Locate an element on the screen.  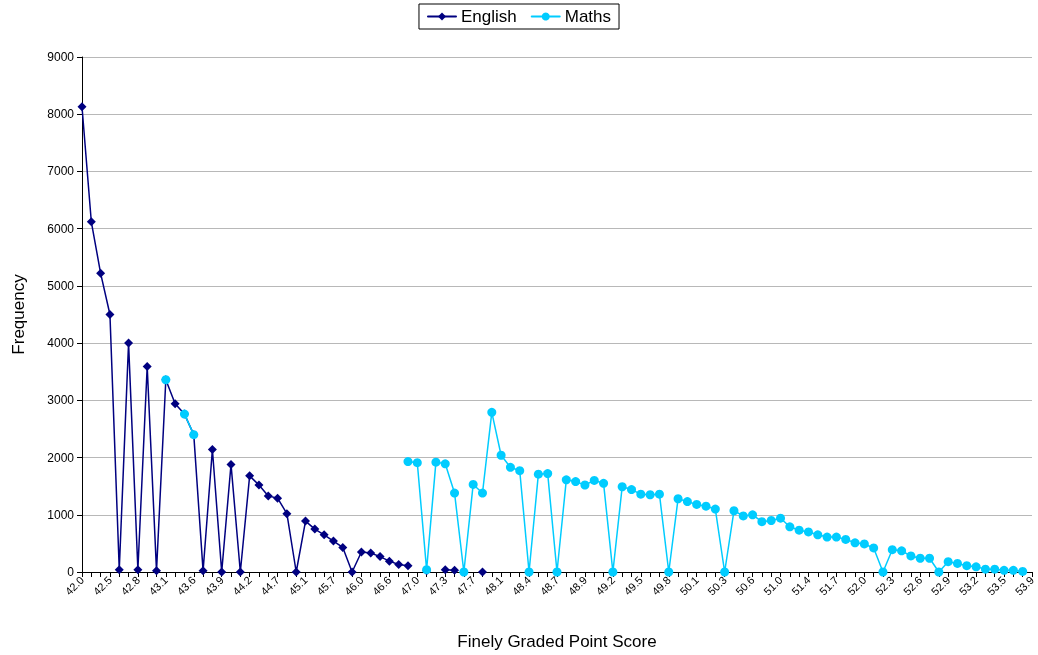
legend-label: Maths is located at coordinates (588, 16).